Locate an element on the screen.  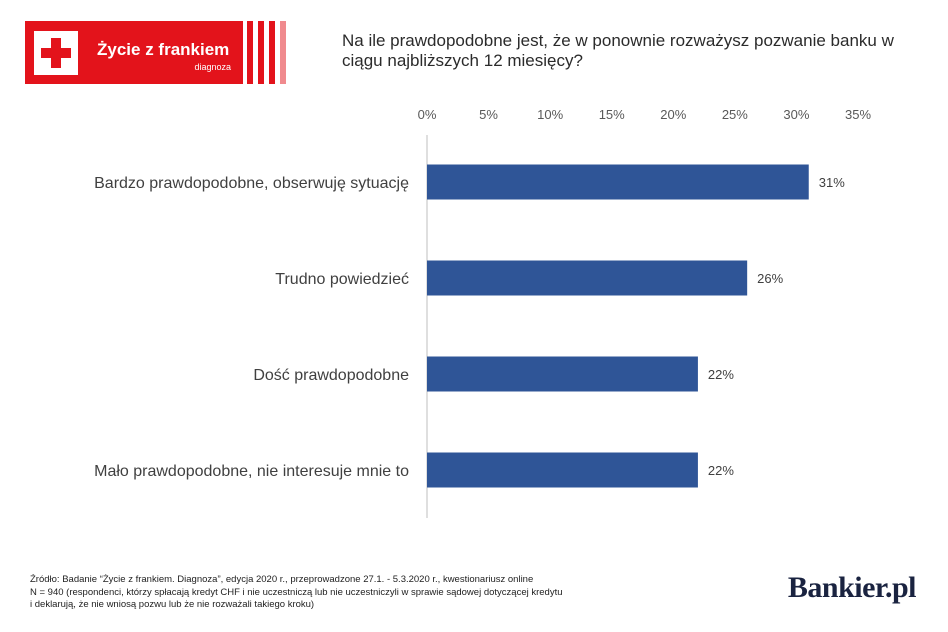
category-label: Bardzo prawdopodobne, obserwuję sytuację is located at coordinates (251, 183).